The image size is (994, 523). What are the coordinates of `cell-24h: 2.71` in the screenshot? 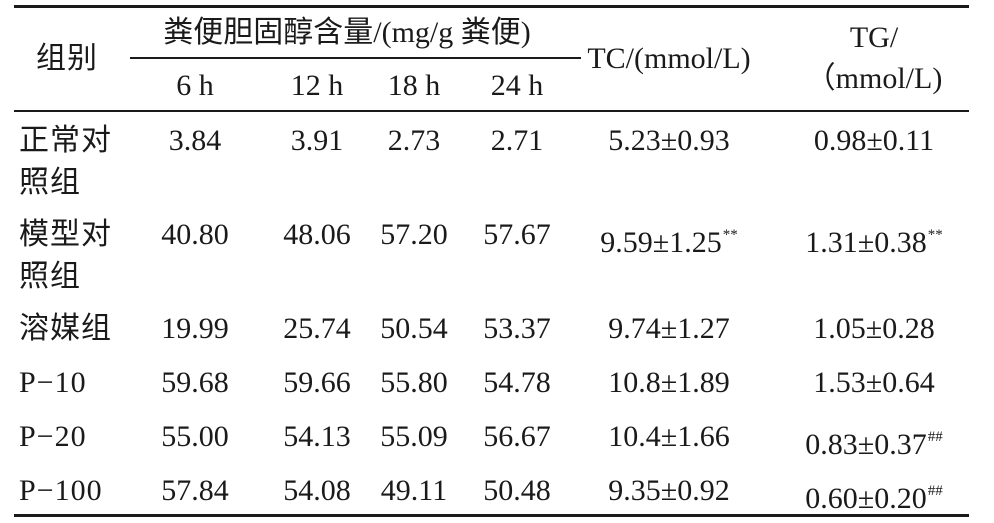 It's located at (517, 140).